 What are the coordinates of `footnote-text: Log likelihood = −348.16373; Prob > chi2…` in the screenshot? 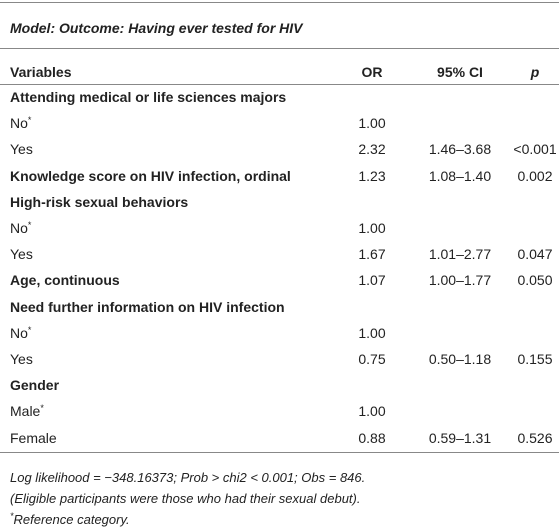 It's located at (188, 477).